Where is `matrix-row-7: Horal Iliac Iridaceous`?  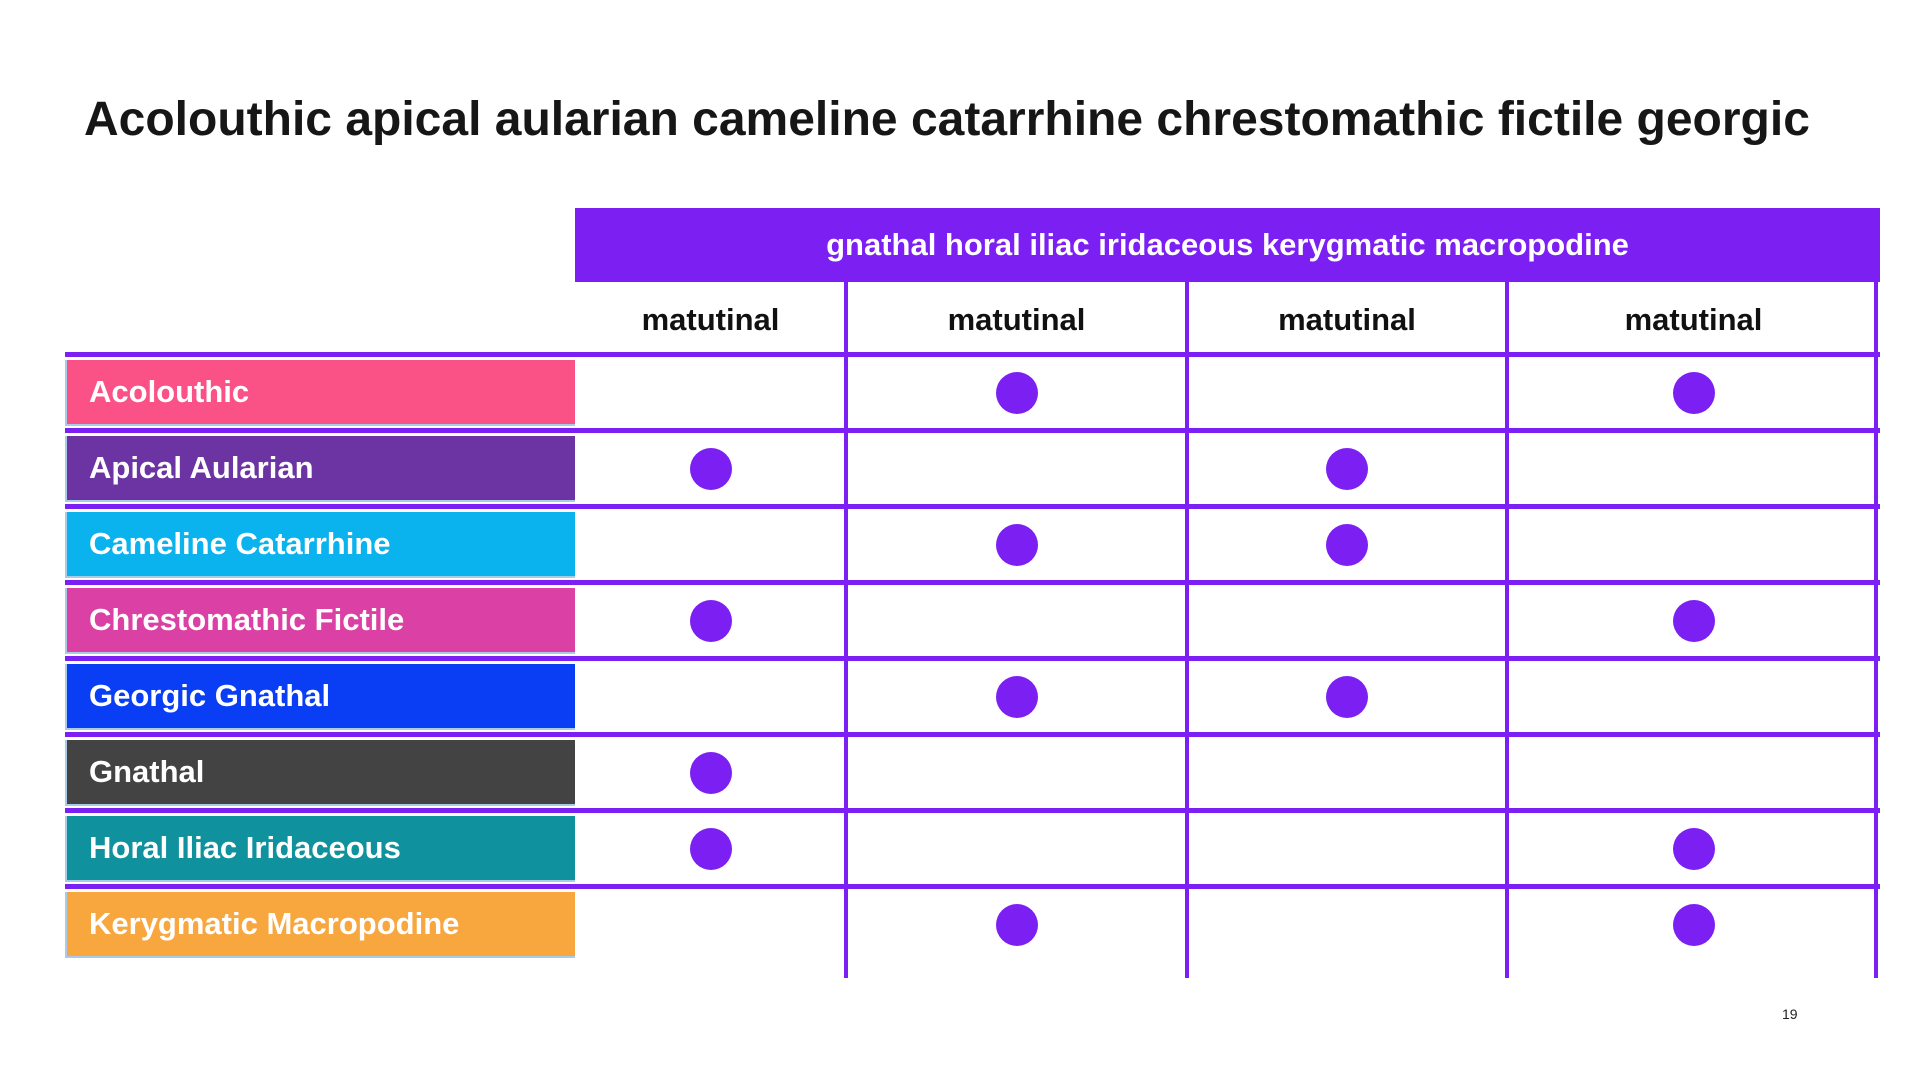
matrix-row-7: Horal Iliac Iridaceous is located at coordinates (972, 846).